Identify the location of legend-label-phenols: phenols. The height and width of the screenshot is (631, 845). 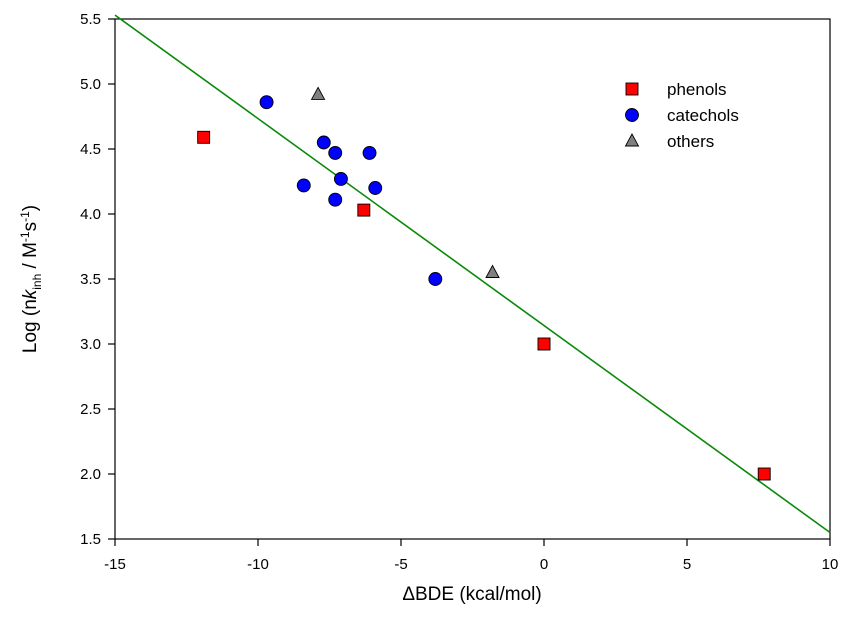
(697, 89).